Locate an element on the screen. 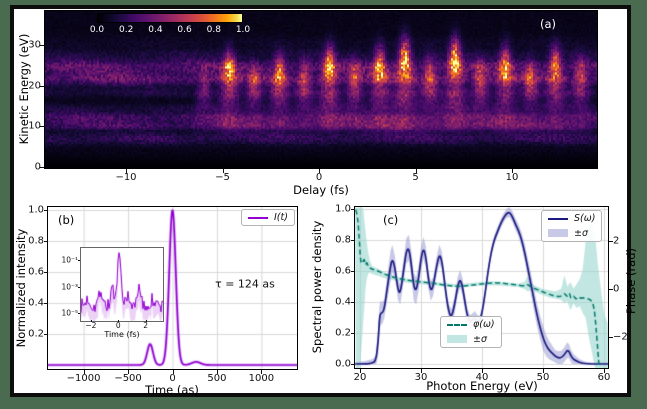  panel-a-x-tick-label: 0 is located at coordinates (319, 177).